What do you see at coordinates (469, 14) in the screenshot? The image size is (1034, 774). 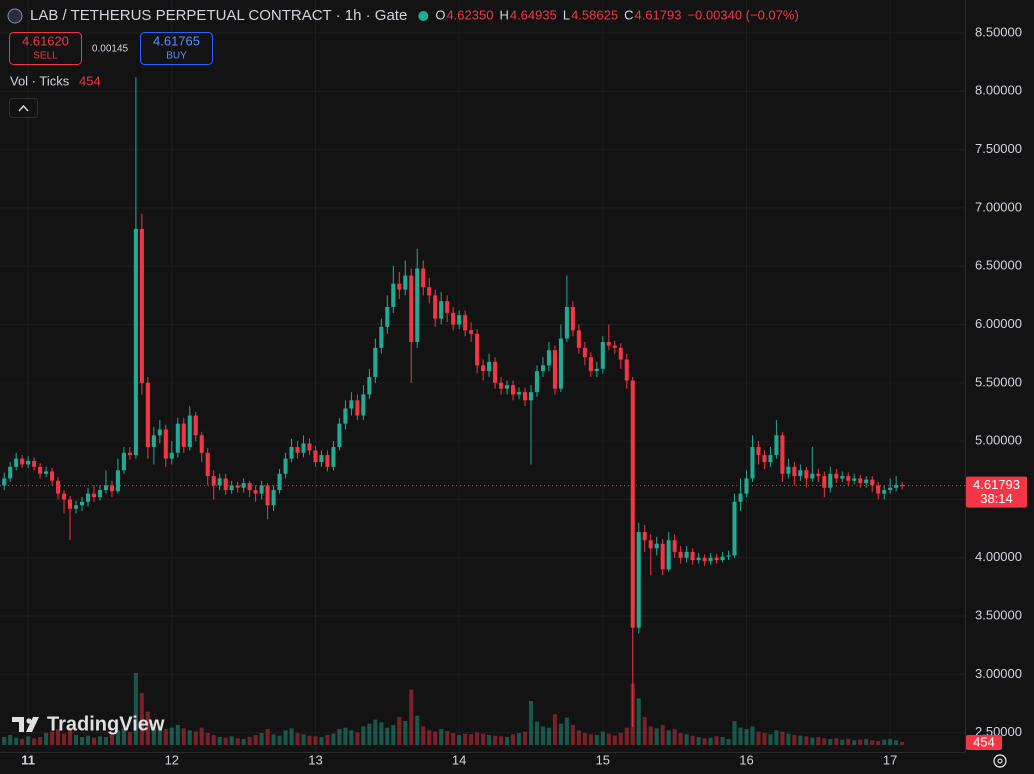 I see `legend-value: 4.62350` at bounding box center [469, 14].